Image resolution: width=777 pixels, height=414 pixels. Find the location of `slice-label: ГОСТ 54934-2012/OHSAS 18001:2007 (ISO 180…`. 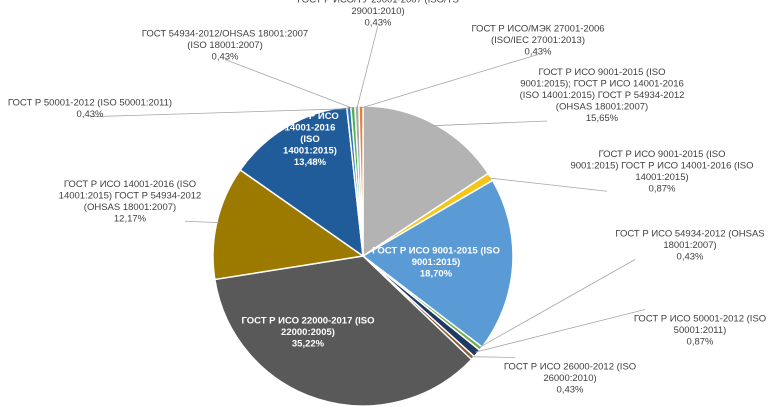

slice-label: ГОСТ 54934-2012/OHSAS 18001:2007 (ISO 180… is located at coordinates (225, 46).